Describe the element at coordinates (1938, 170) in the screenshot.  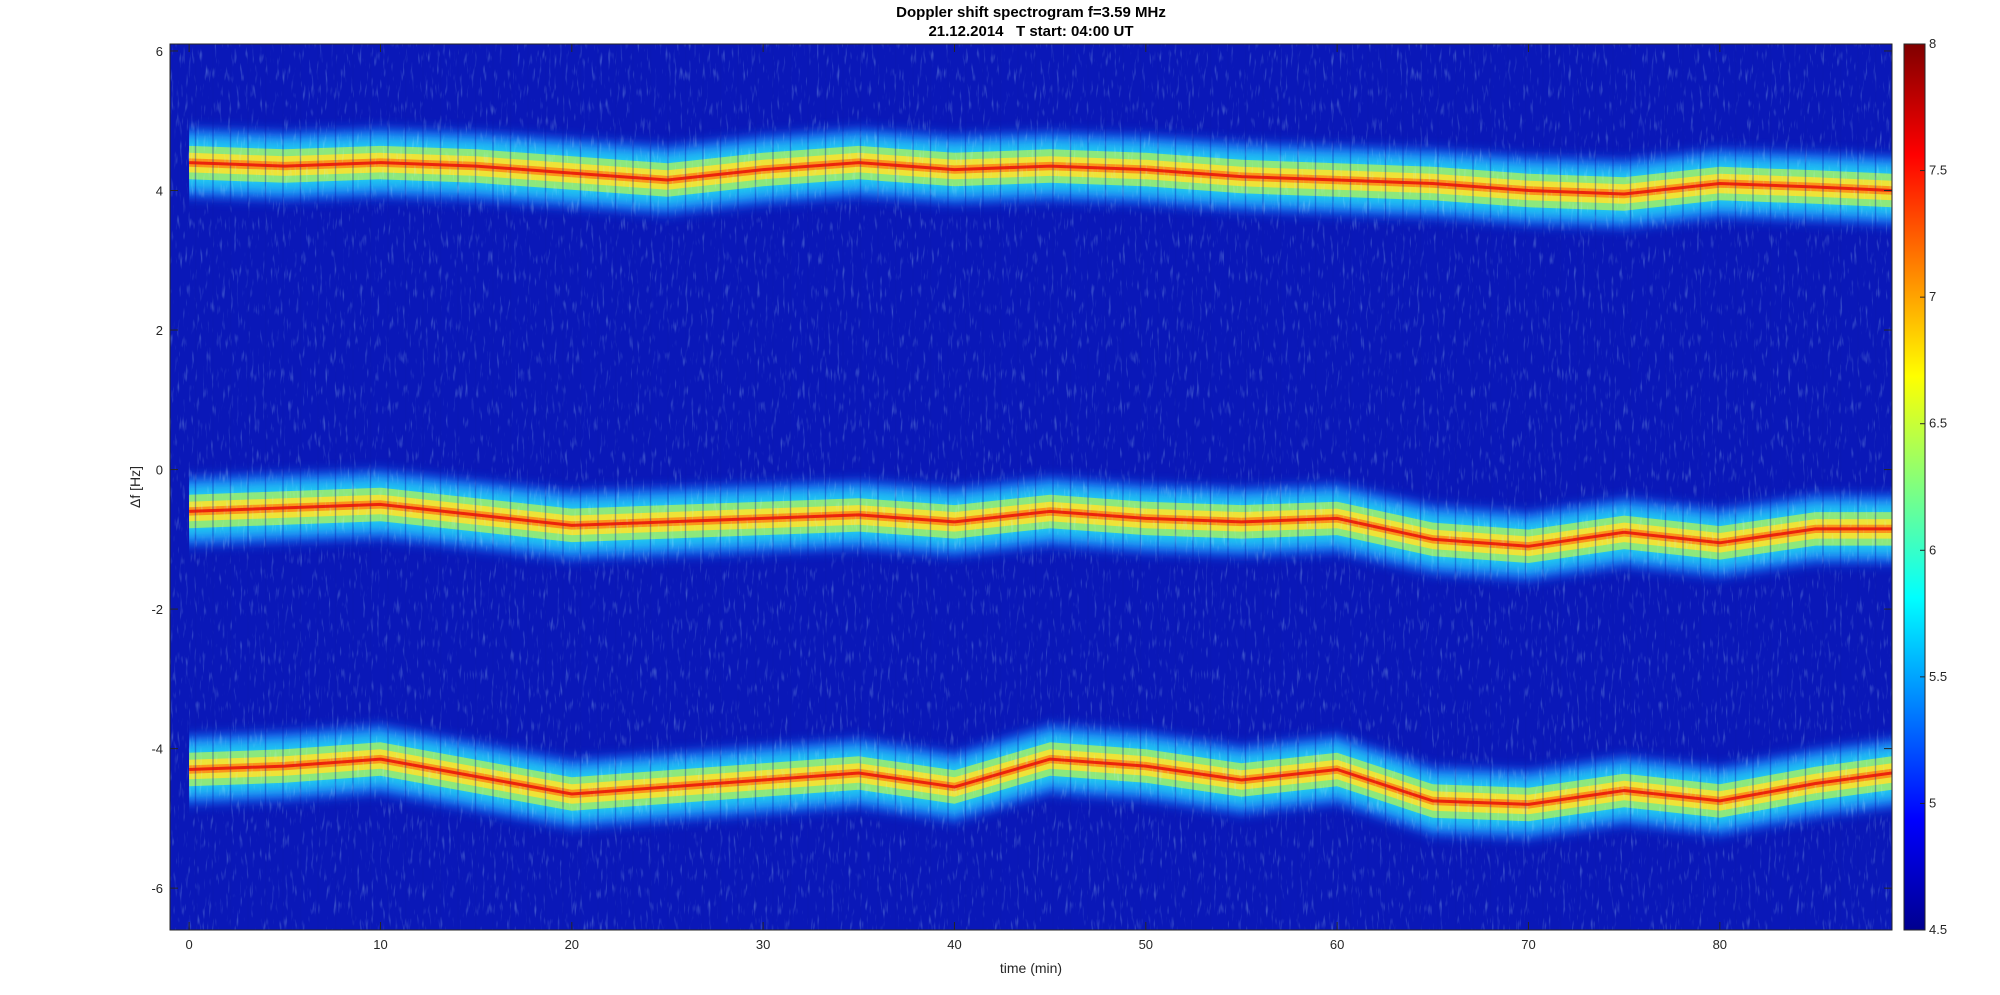
I see `colorbar-tick-label: 7.5` at that location.